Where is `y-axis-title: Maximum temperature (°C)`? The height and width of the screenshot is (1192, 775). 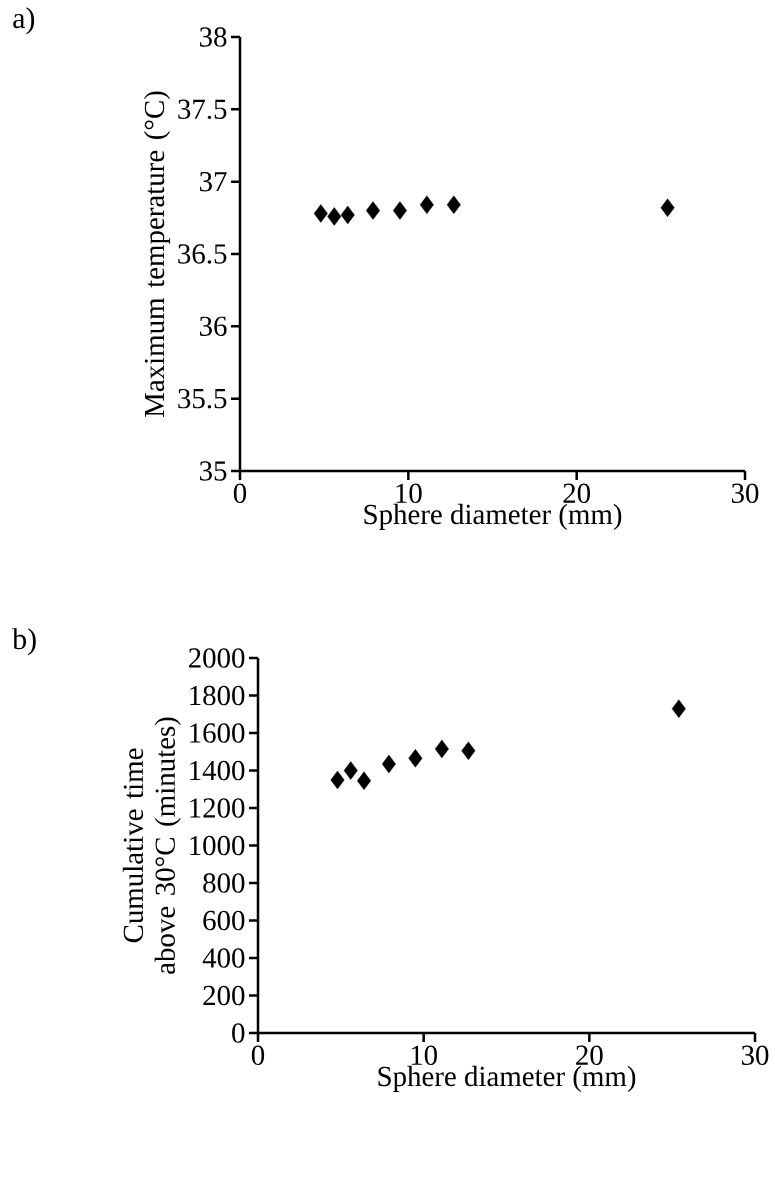 y-axis-title: Maximum temperature (°C) is located at coordinates (157, 254).